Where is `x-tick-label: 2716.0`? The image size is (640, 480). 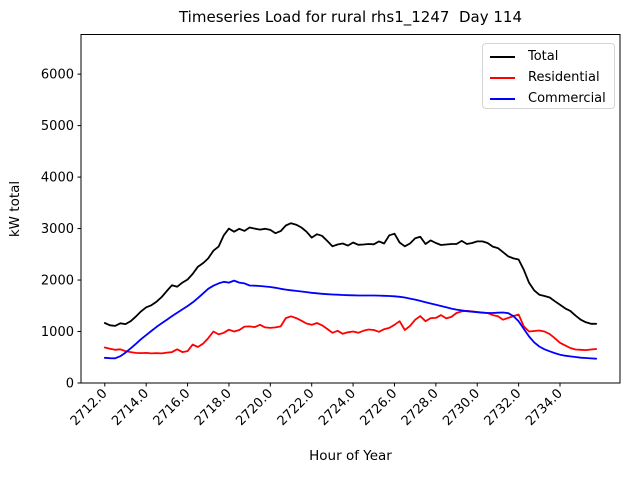 x-tick-label: 2716.0 is located at coordinates (172, 407).